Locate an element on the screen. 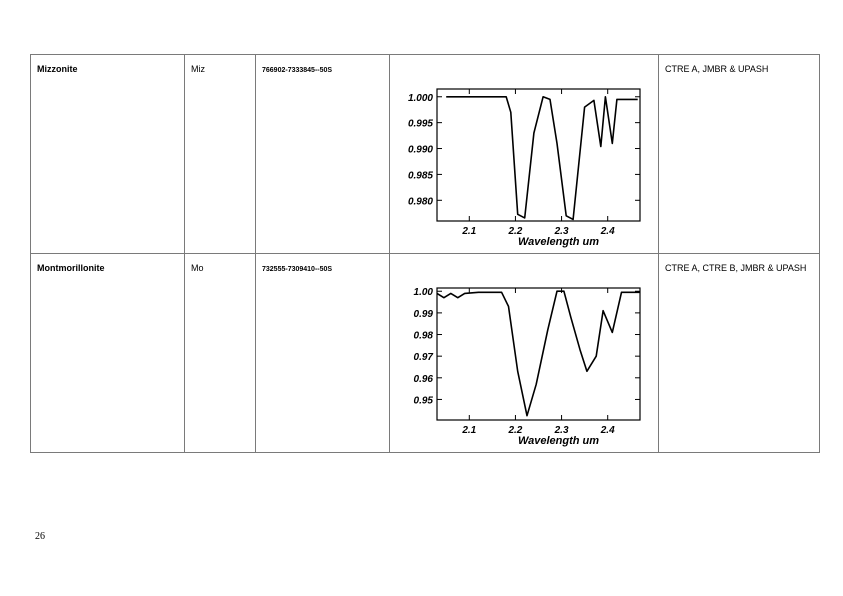  y-tick-label: 0.95 is located at coordinates (424, 400).